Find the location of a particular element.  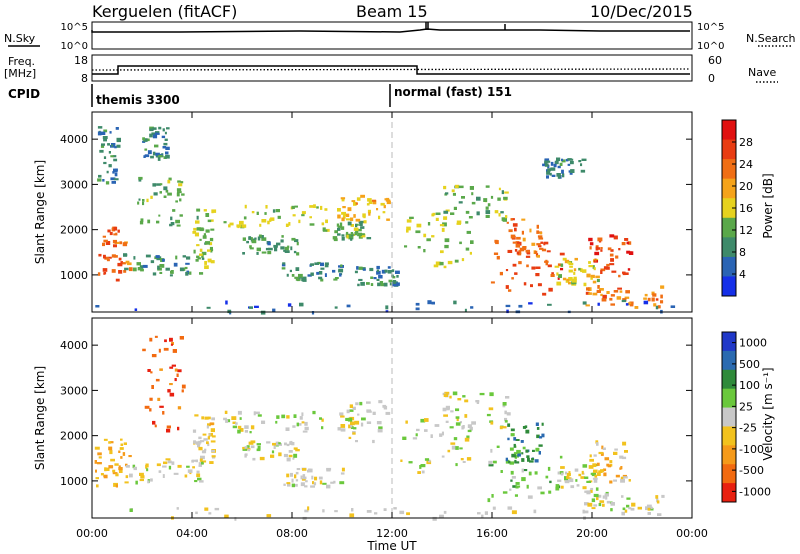

noise-panel: 10^5 10^0 10^5 10^0 N.Sky N.Search is located at coordinates (400, 36).